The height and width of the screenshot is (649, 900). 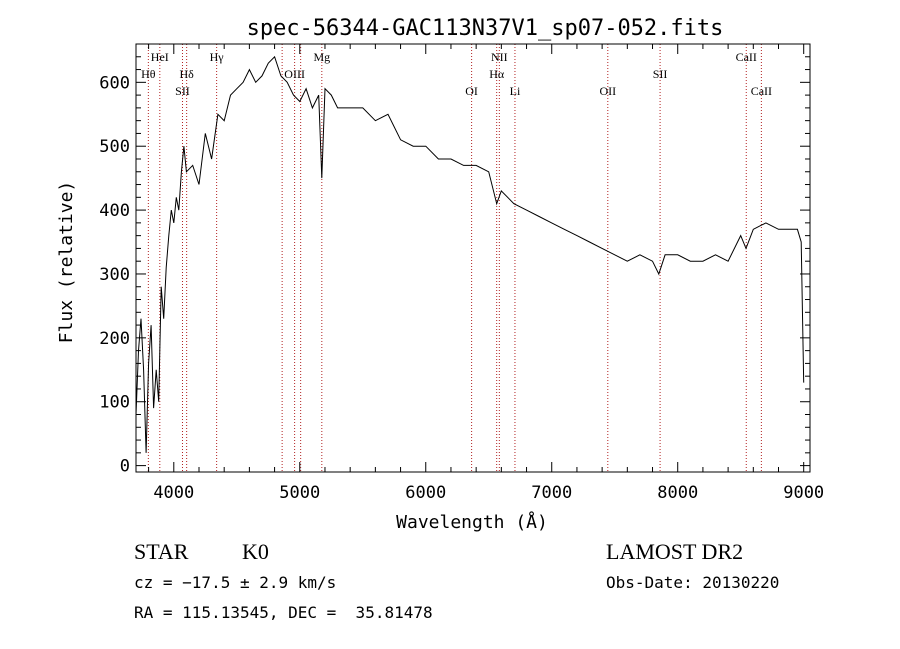 I want to click on x-tick-label: 5000, so click(x=299, y=493).